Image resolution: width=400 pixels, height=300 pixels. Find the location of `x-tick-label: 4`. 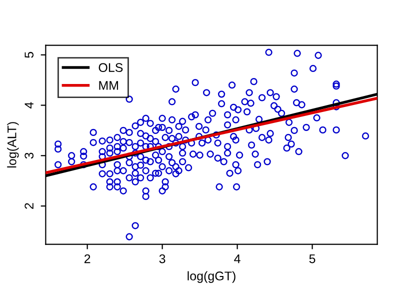

x-tick-label: 4 is located at coordinates (237, 259).